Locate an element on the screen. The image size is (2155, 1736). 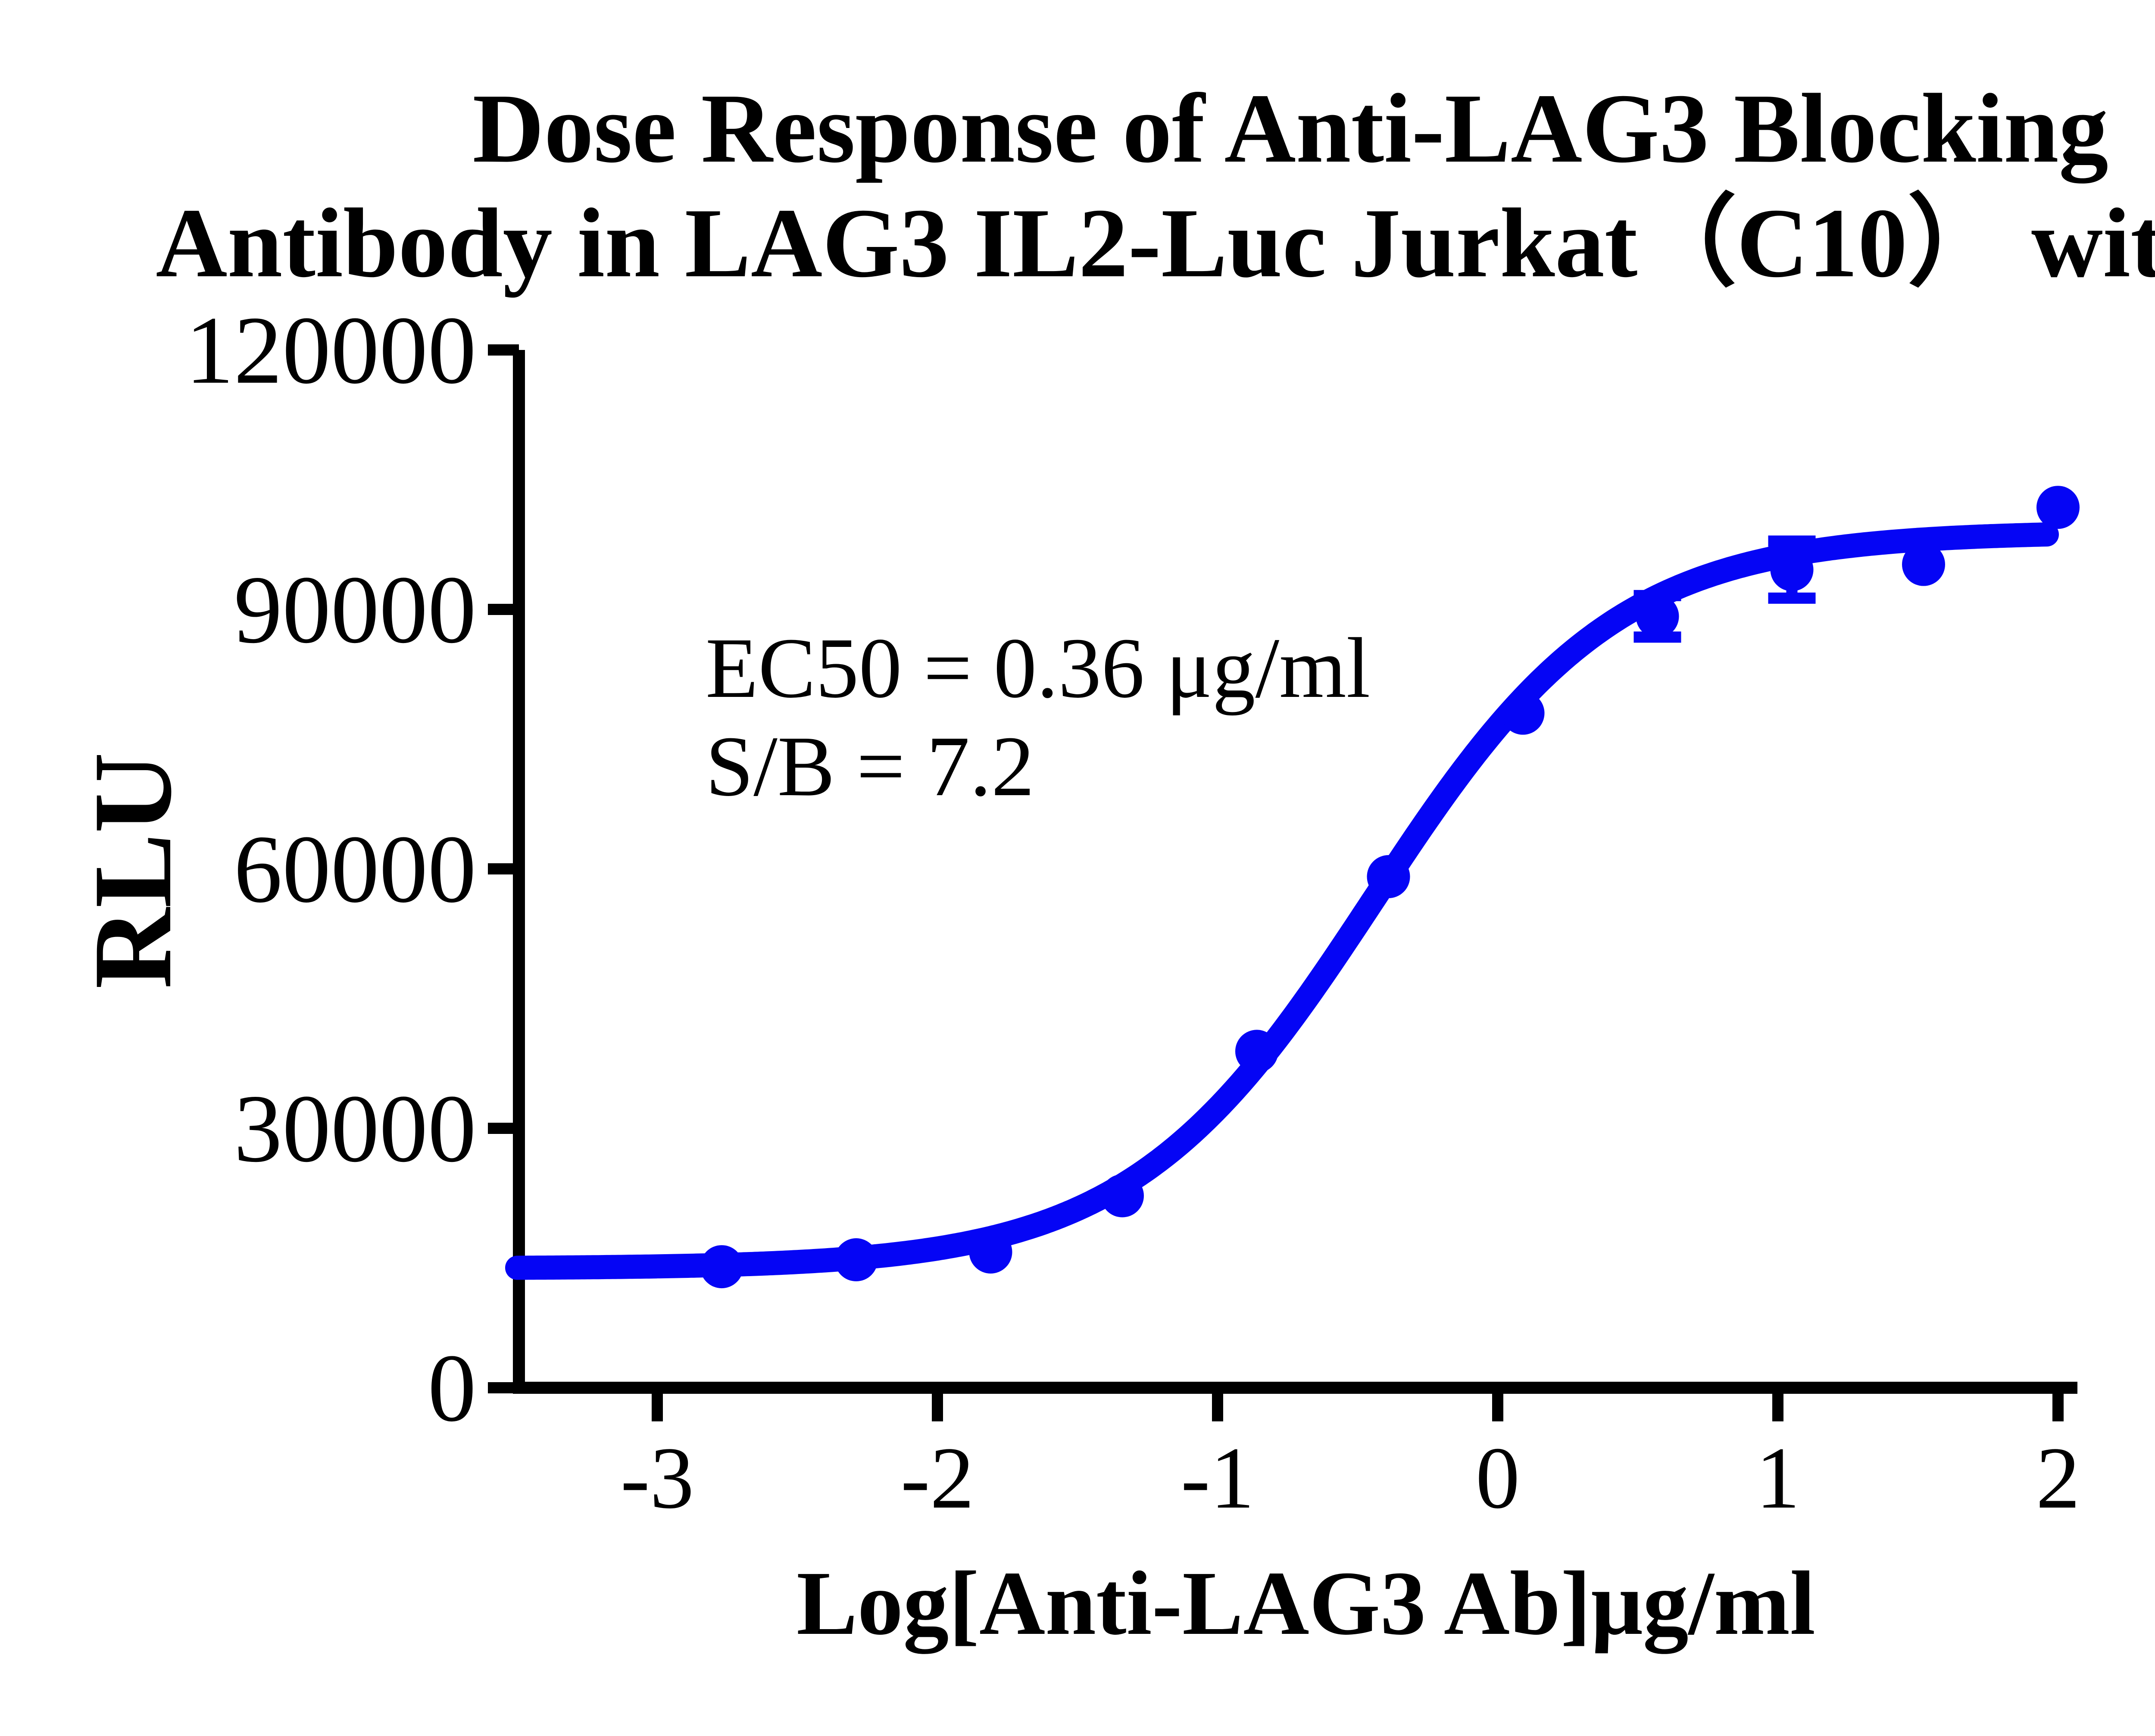
y-tick-label: 30000 is located at coordinates (355, 1128).